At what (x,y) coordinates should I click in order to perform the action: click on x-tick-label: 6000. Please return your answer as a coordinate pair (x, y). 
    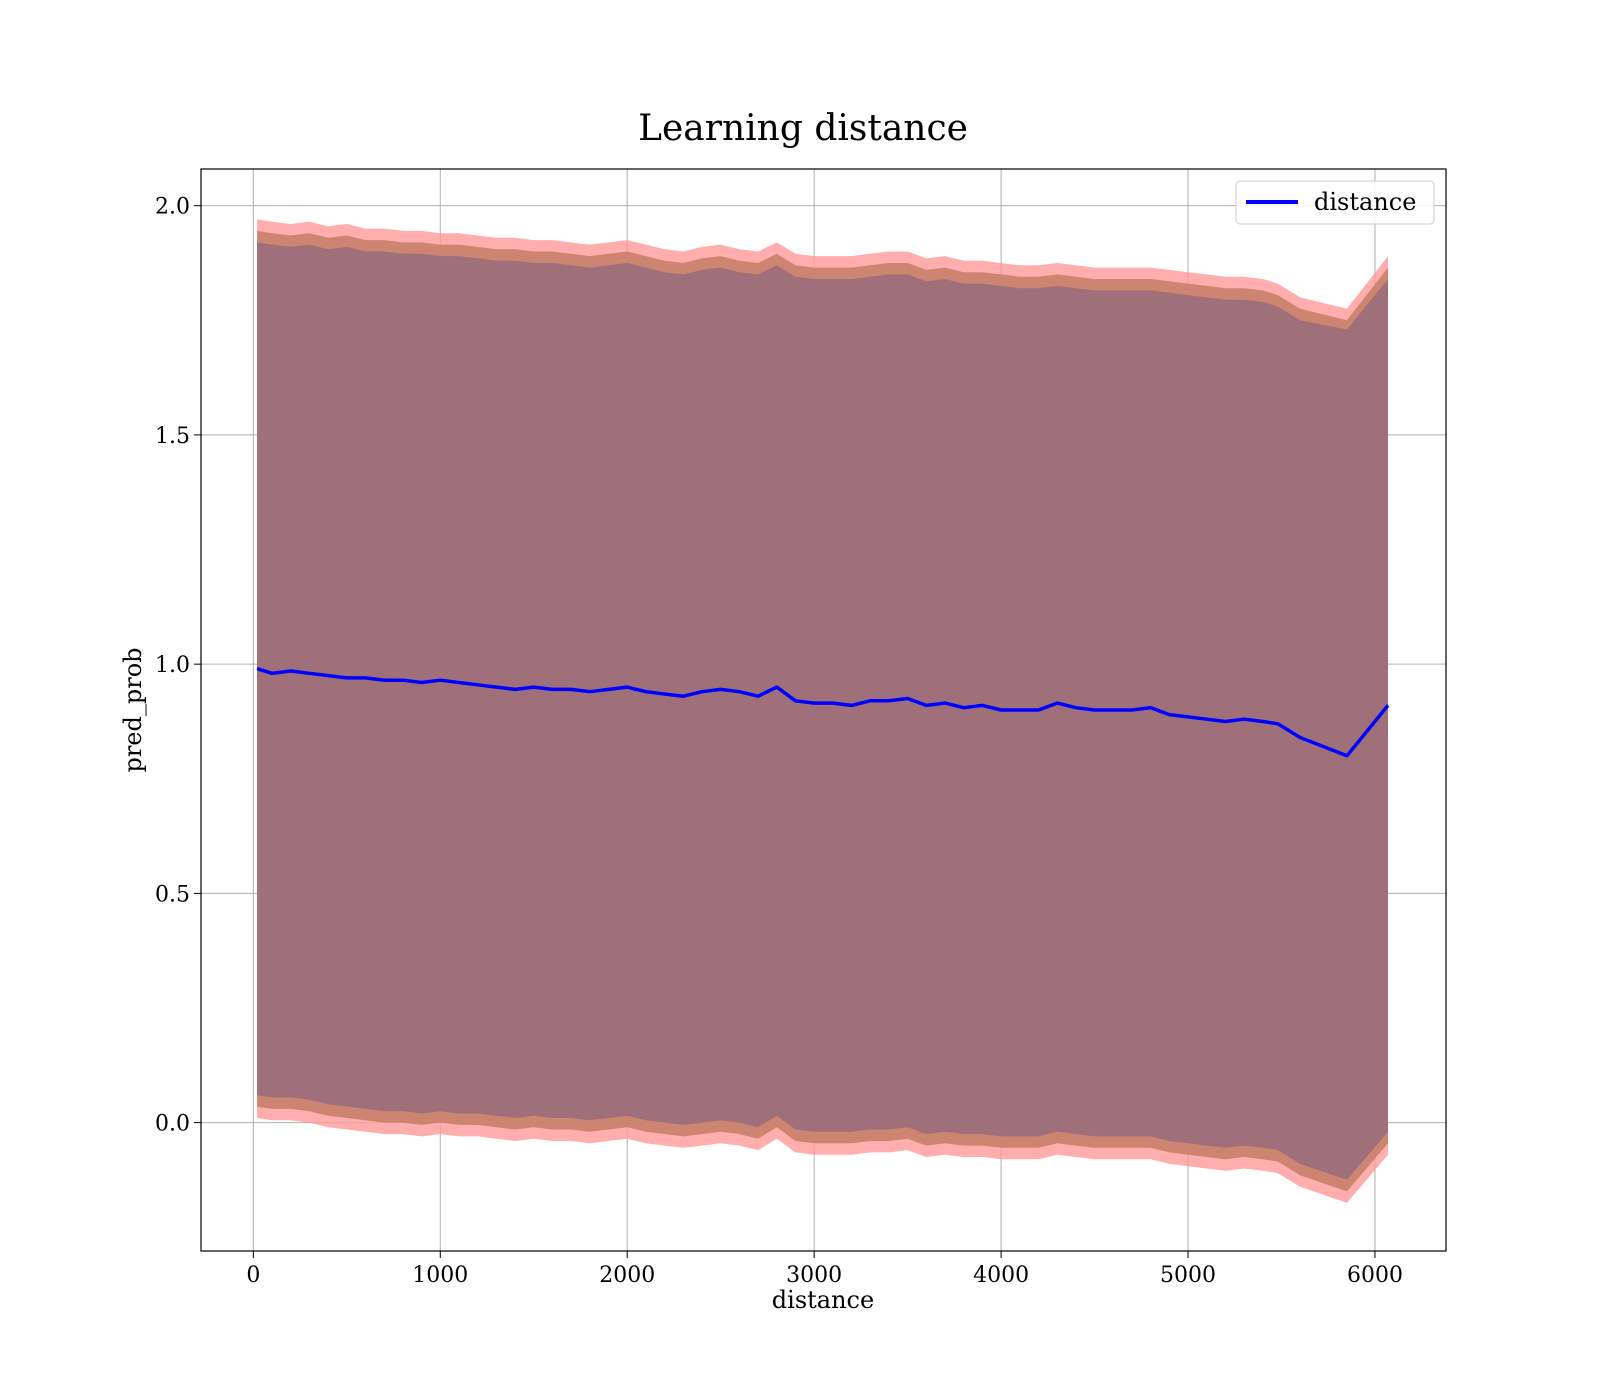
    Looking at the image, I should click on (1375, 1275).